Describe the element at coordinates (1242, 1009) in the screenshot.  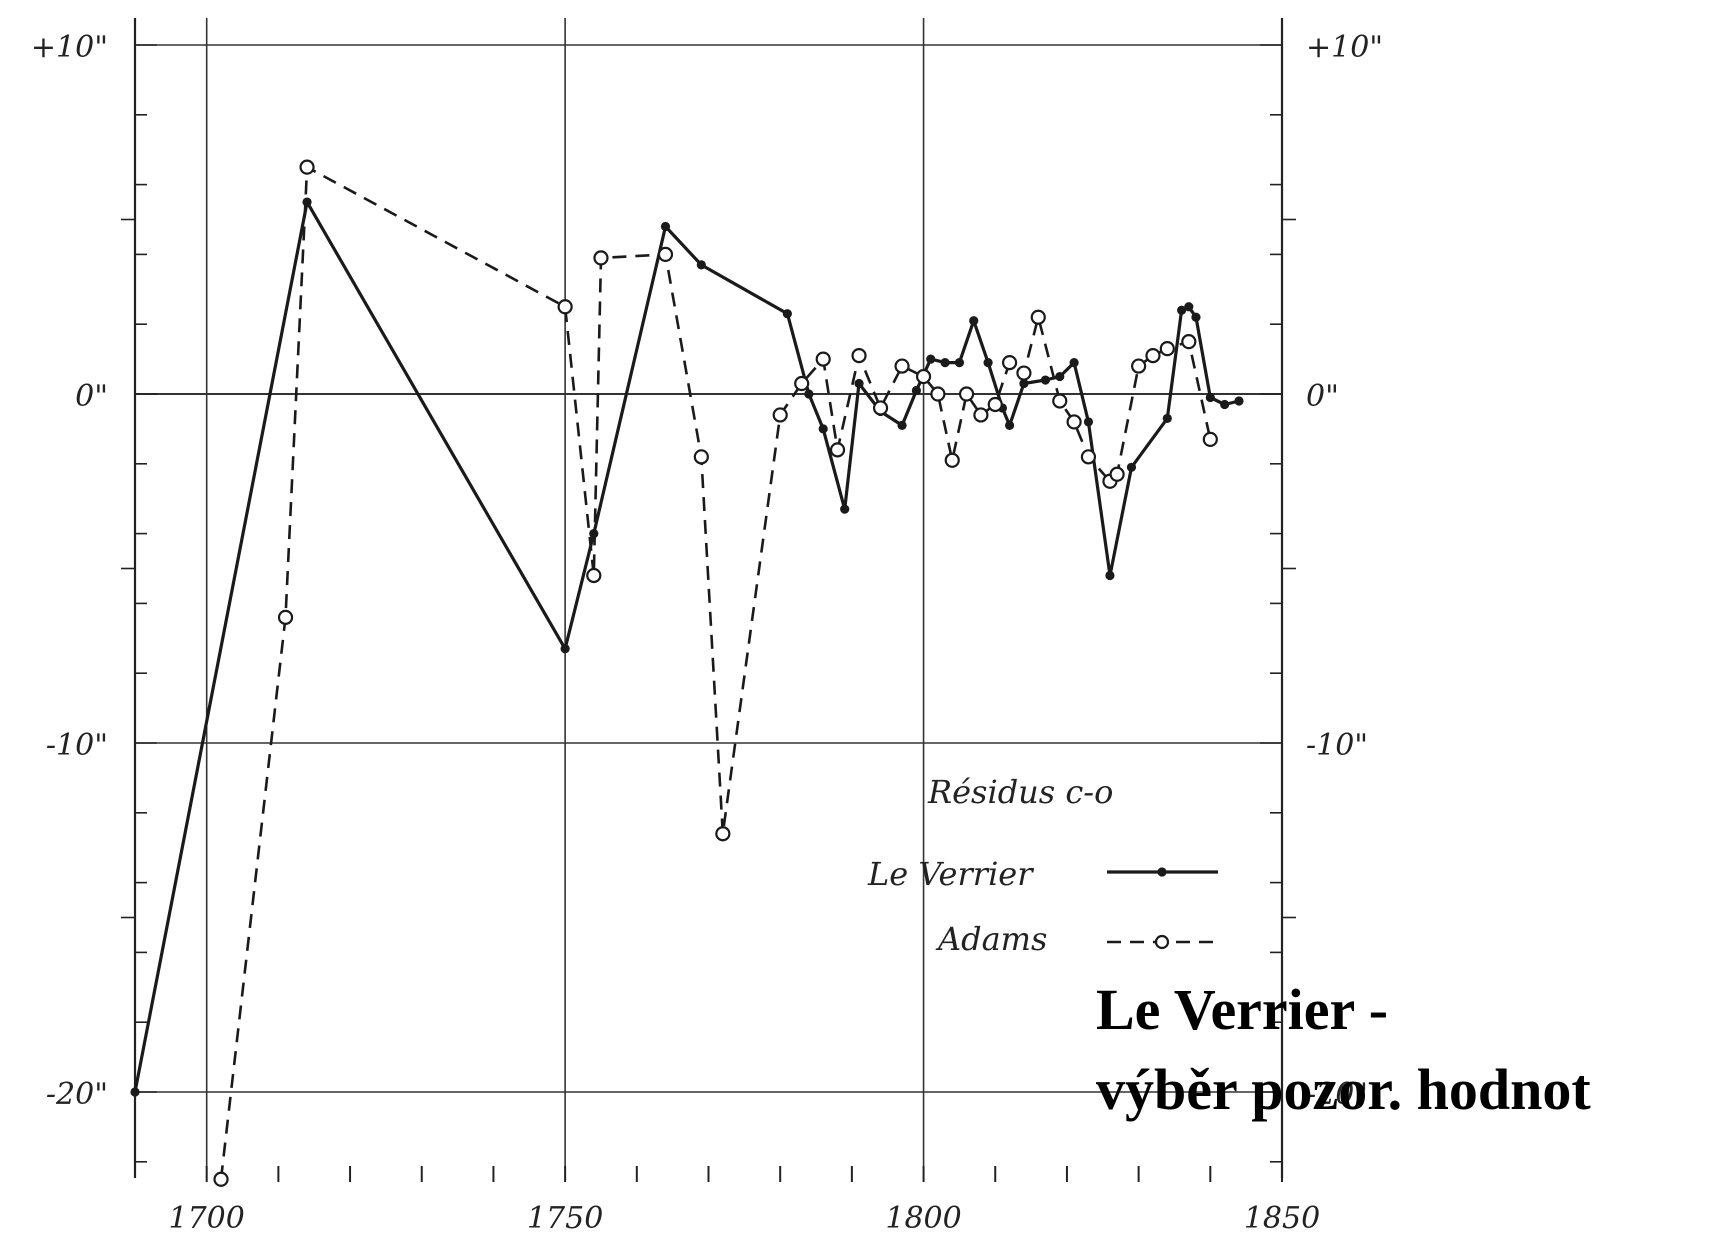
I see `caption-line-1: Le Verrier -` at that location.